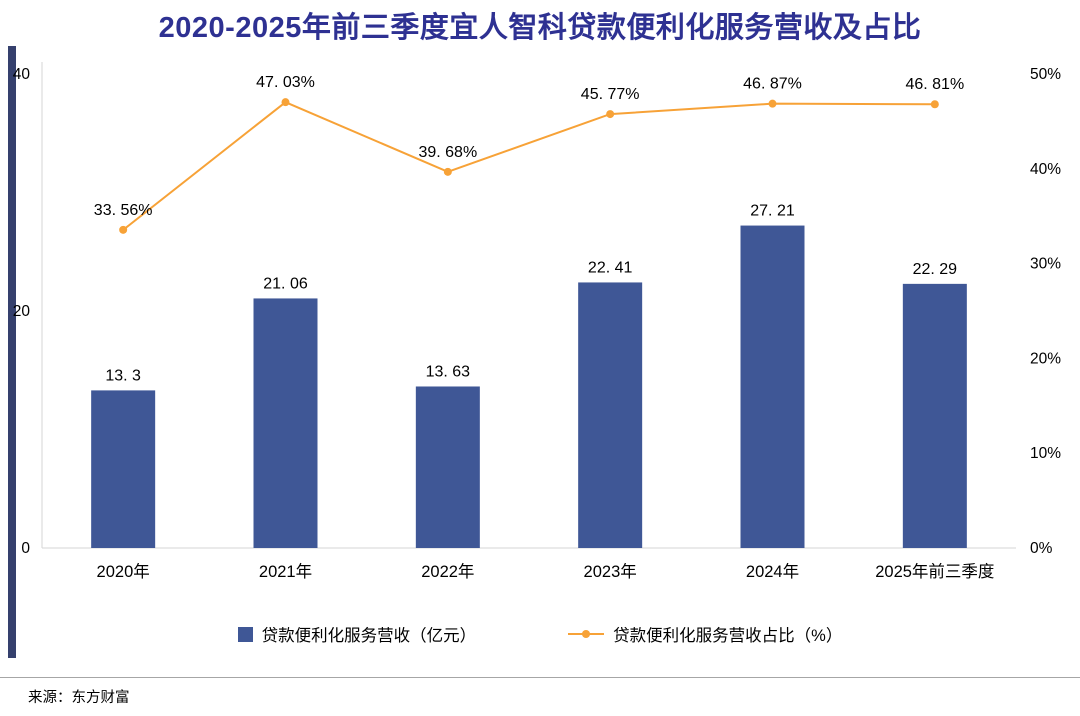  What do you see at coordinates (12, 352) in the screenshot?
I see `left-accent-bar` at bounding box center [12, 352].